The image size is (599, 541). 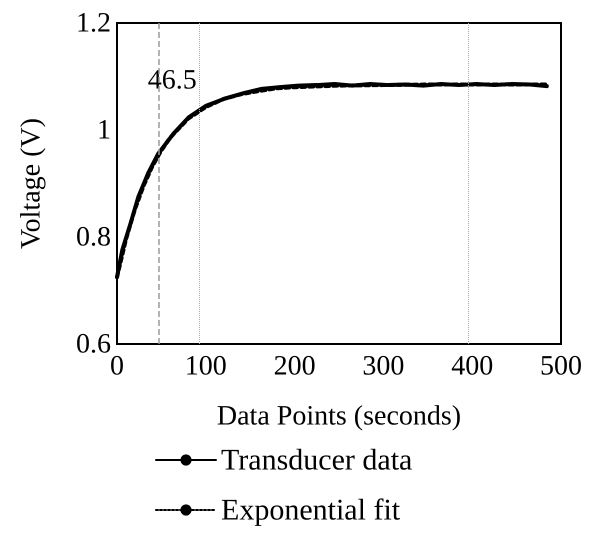 I want to click on x-tick-label: 300, so click(x=383, y=366).